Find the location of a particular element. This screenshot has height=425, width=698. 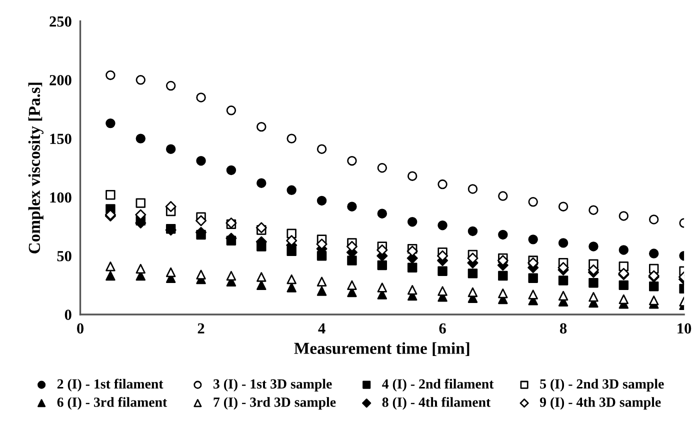

legend-label: 9 (I) - 4th 3D sample is located at coordinates (600, 403).